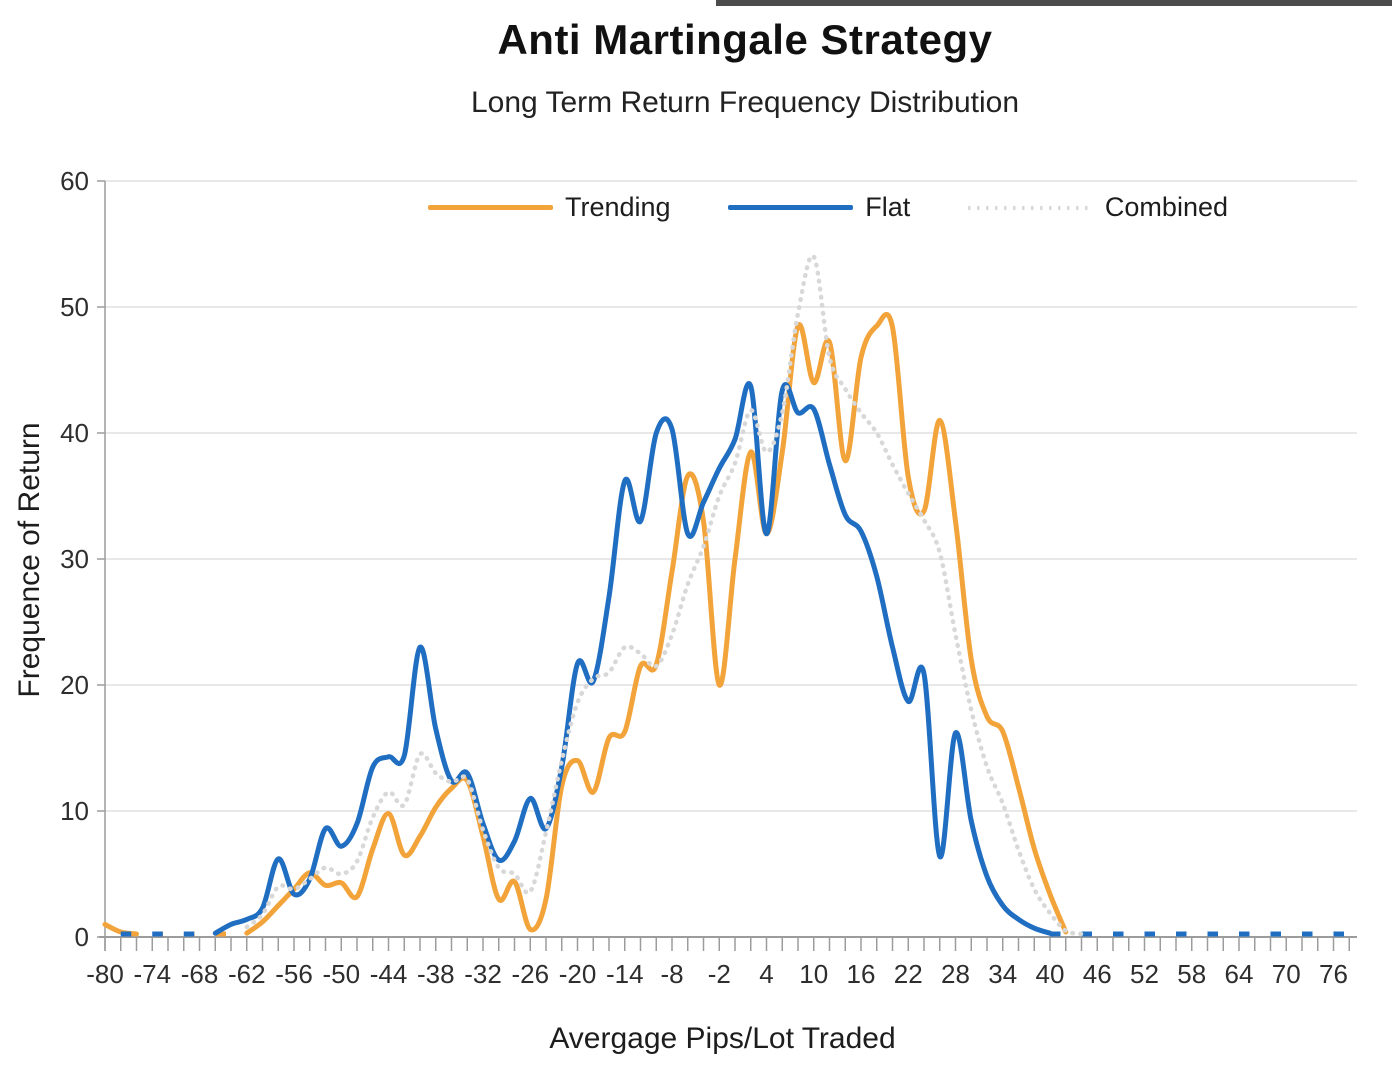 Image resolution: width=1392 pixels, height=1072 pixels. I want to click on x-tick-label: -26, so click(530, 974).